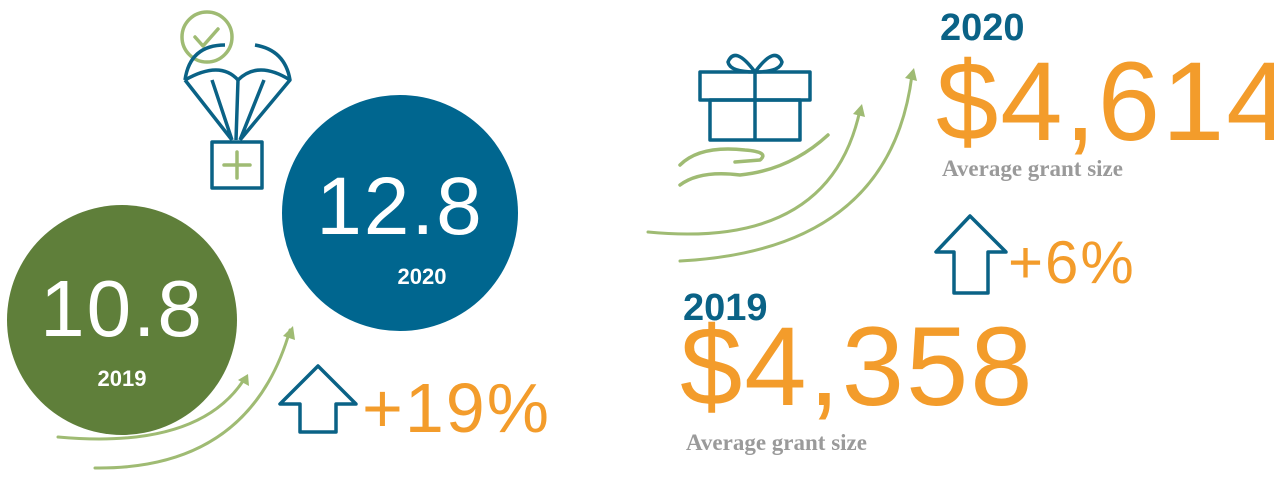  What do you see at coordinates (776, 442) in the screenshot?
I see `label-previous: Average grant size` at bounding box center [776, 442].